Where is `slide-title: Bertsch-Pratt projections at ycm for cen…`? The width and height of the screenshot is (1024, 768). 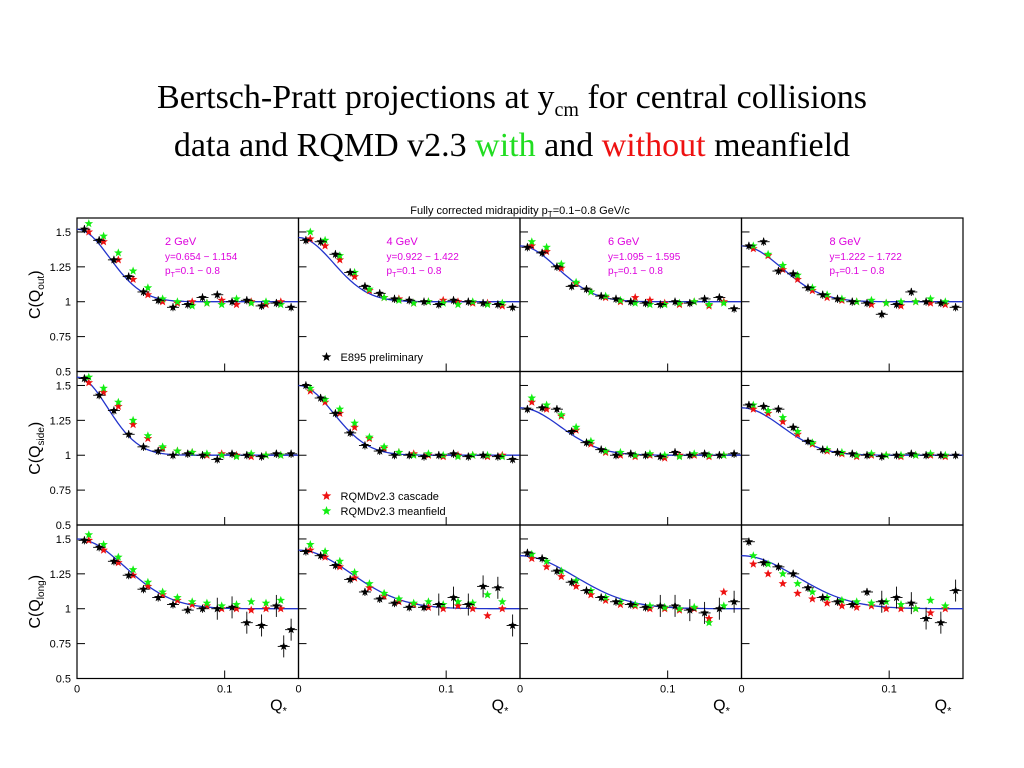 slide-title: Bertsch-Pratt projections at ycm for cen… is located at coordinates (512, 122).